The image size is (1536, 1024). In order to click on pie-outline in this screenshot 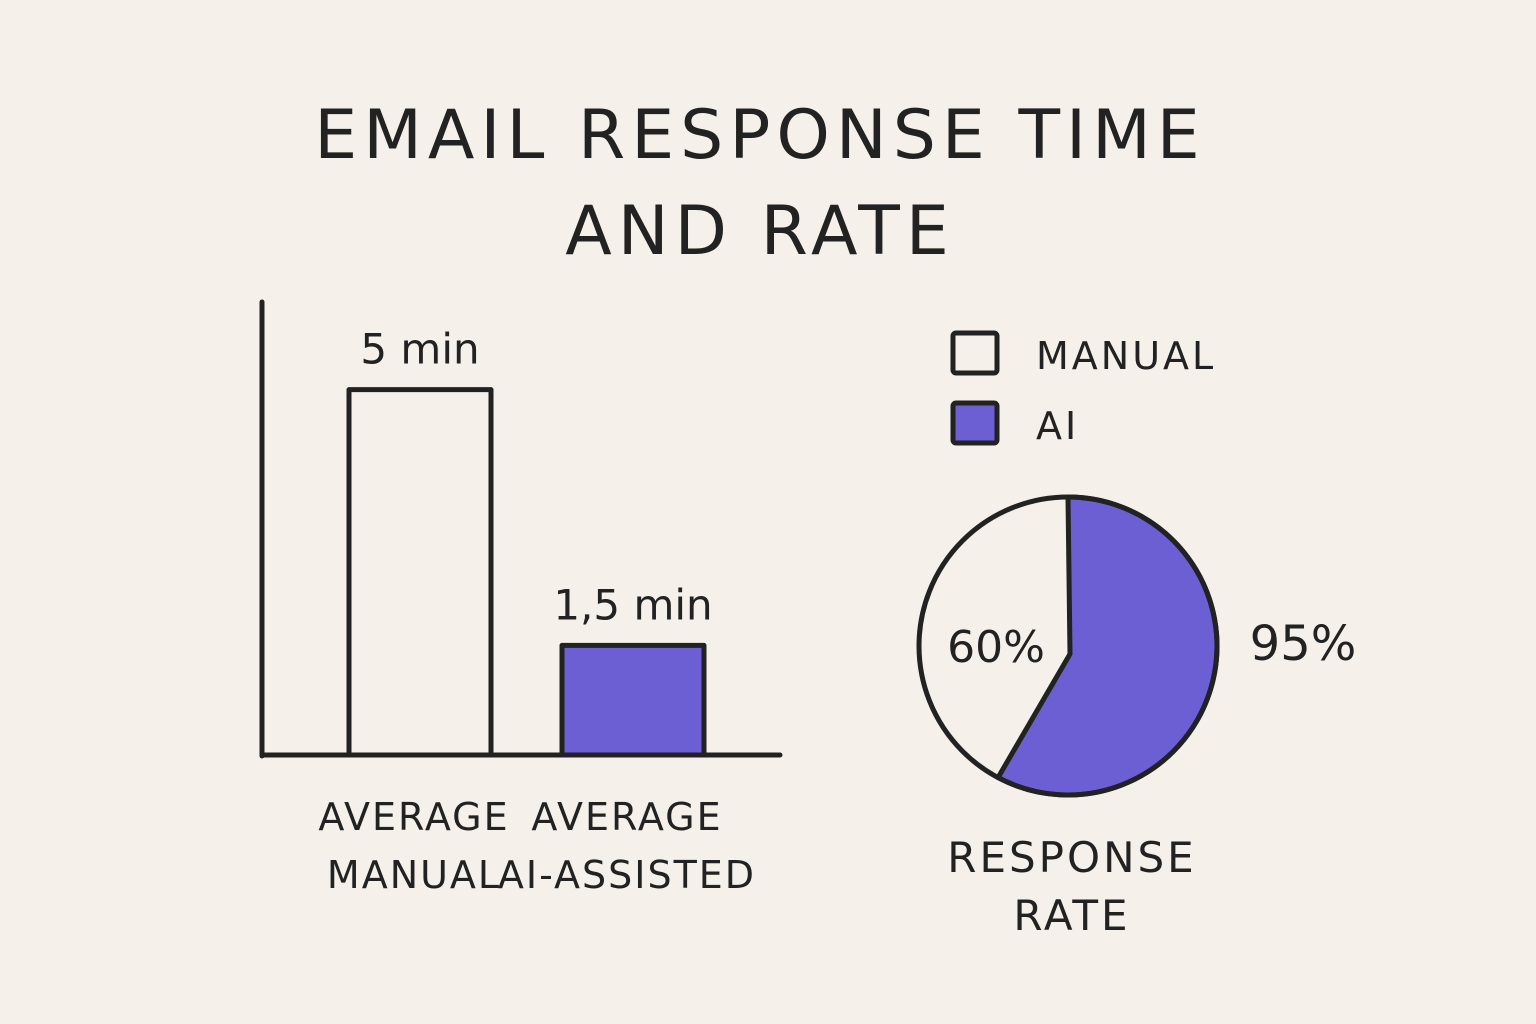, I will do `click(1068, 646)`.